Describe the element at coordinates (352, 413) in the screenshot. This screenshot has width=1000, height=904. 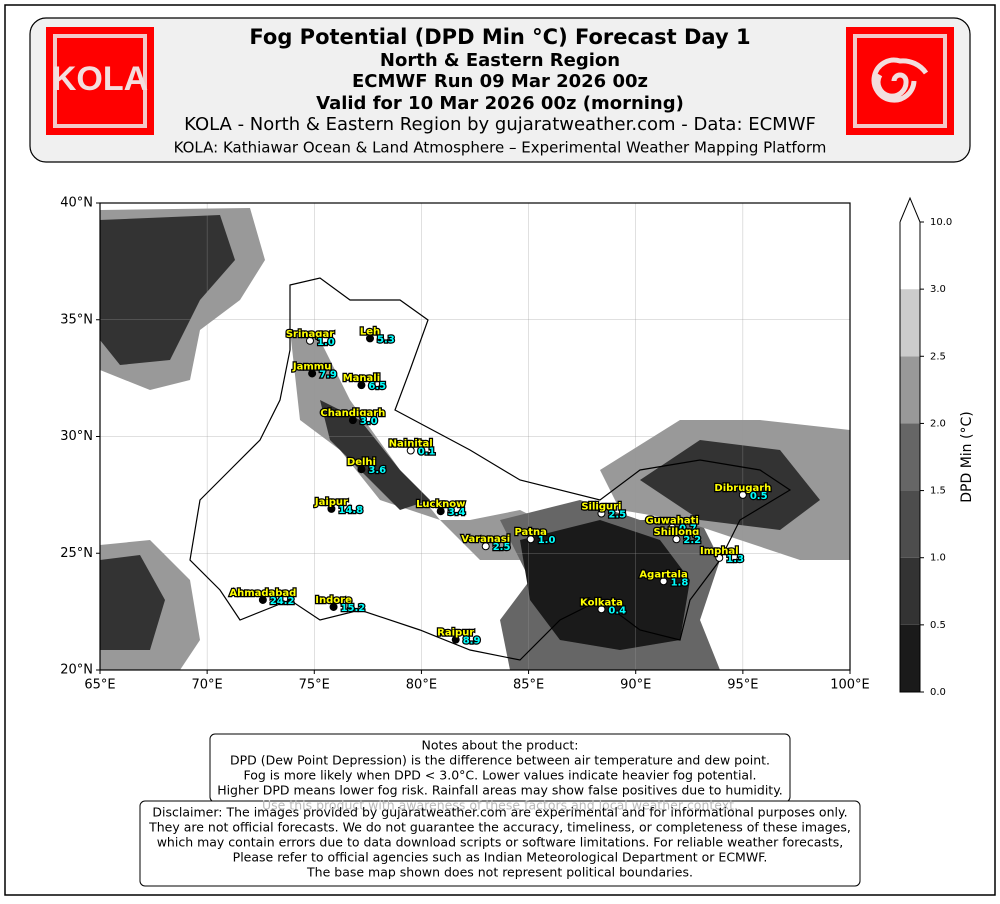
I see `city-name: Chandigarh` at that location.